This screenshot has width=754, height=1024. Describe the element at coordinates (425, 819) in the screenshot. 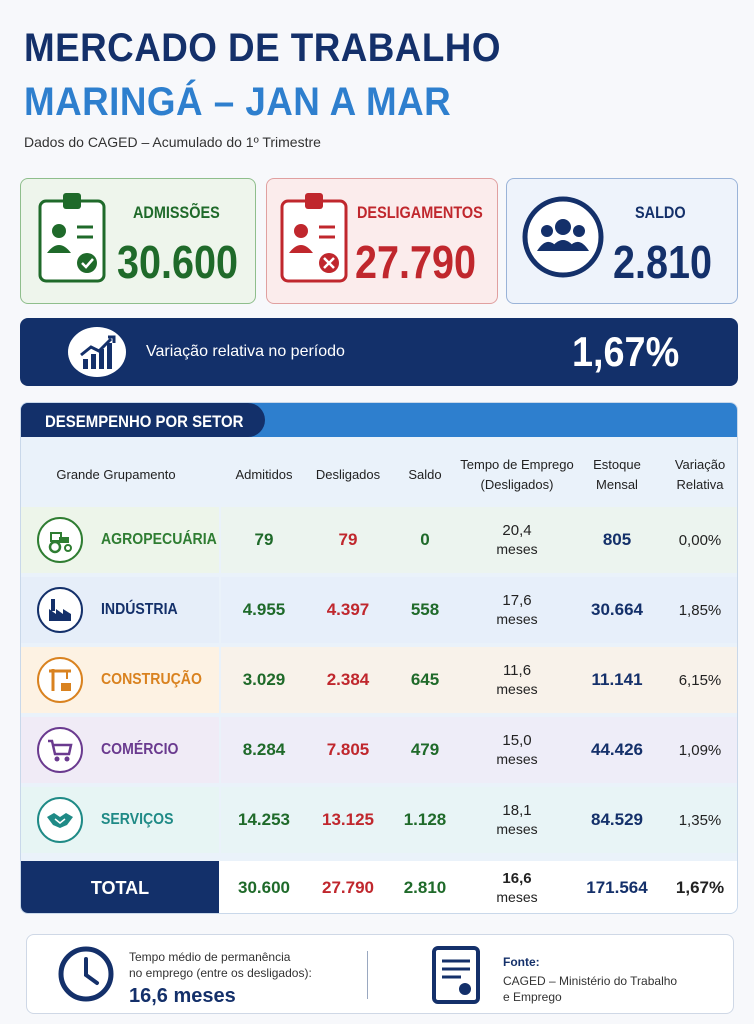

I see `sector-saldo: 1.128` at that location.